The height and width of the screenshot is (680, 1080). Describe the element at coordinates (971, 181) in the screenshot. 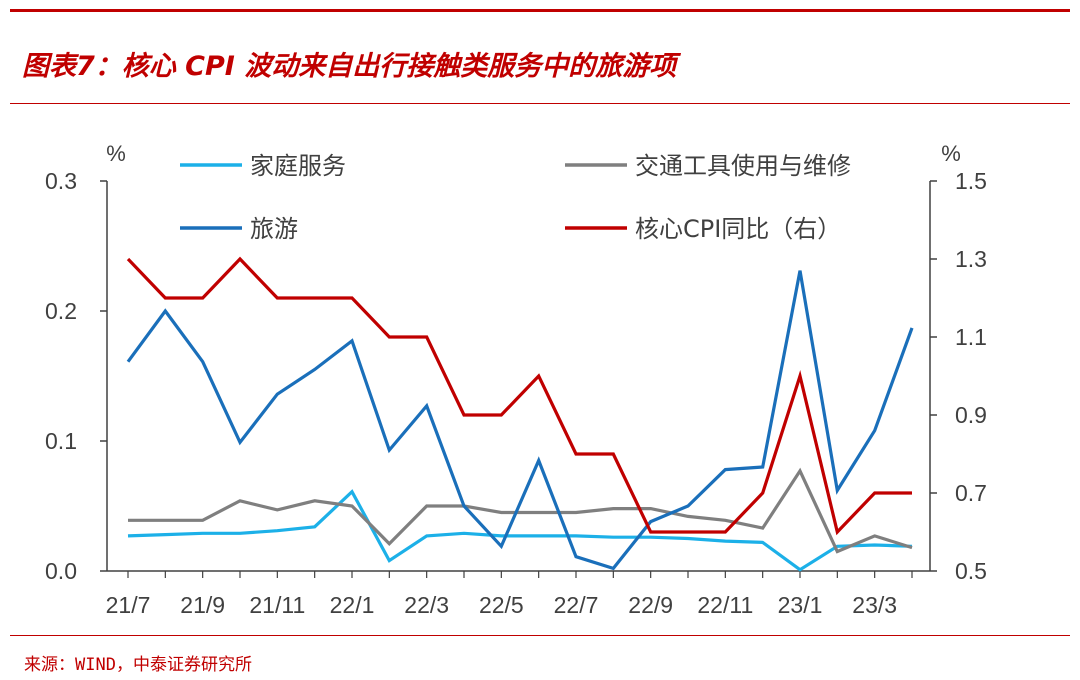

I see `right-tick-label: 1.5` at that location.